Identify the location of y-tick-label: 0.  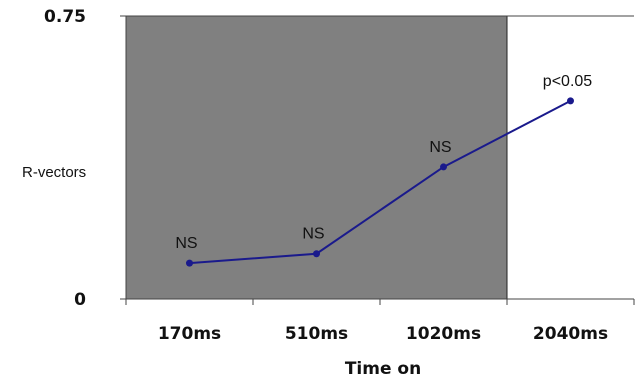
(80, 300).